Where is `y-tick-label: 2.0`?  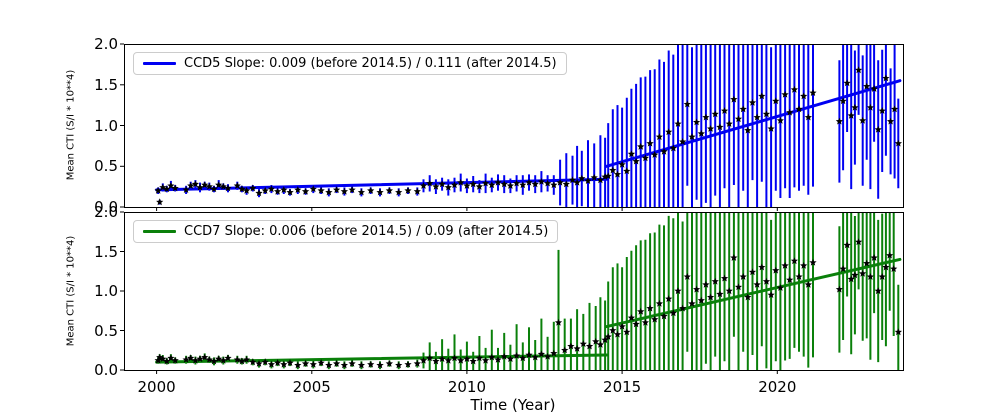 y-tick-label: 2.0 is located at coordinates (106, 44).